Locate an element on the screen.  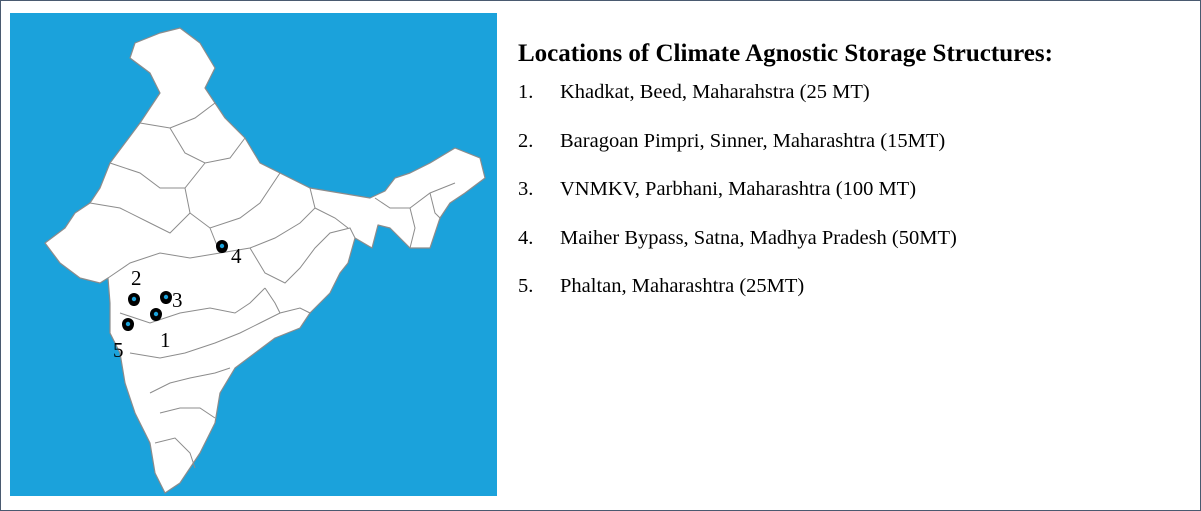
legend-item-text: VNMKV, Parbhani, Maharashtra (100 MT) is located at coordinates (738, 189).